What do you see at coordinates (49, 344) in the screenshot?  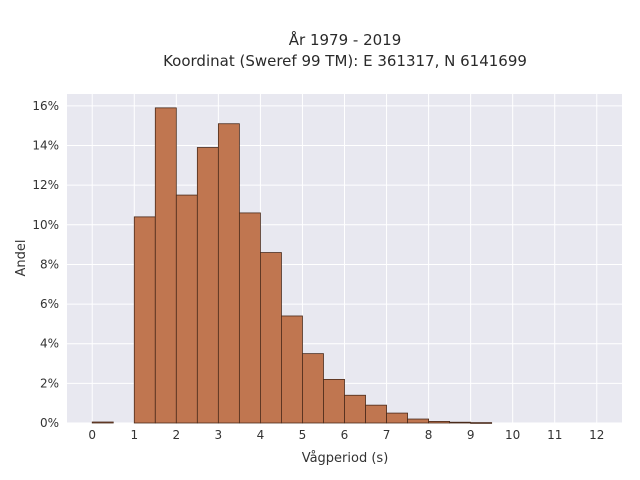 I see `y-tick-label: 4%` at bounding box center [49, 344].